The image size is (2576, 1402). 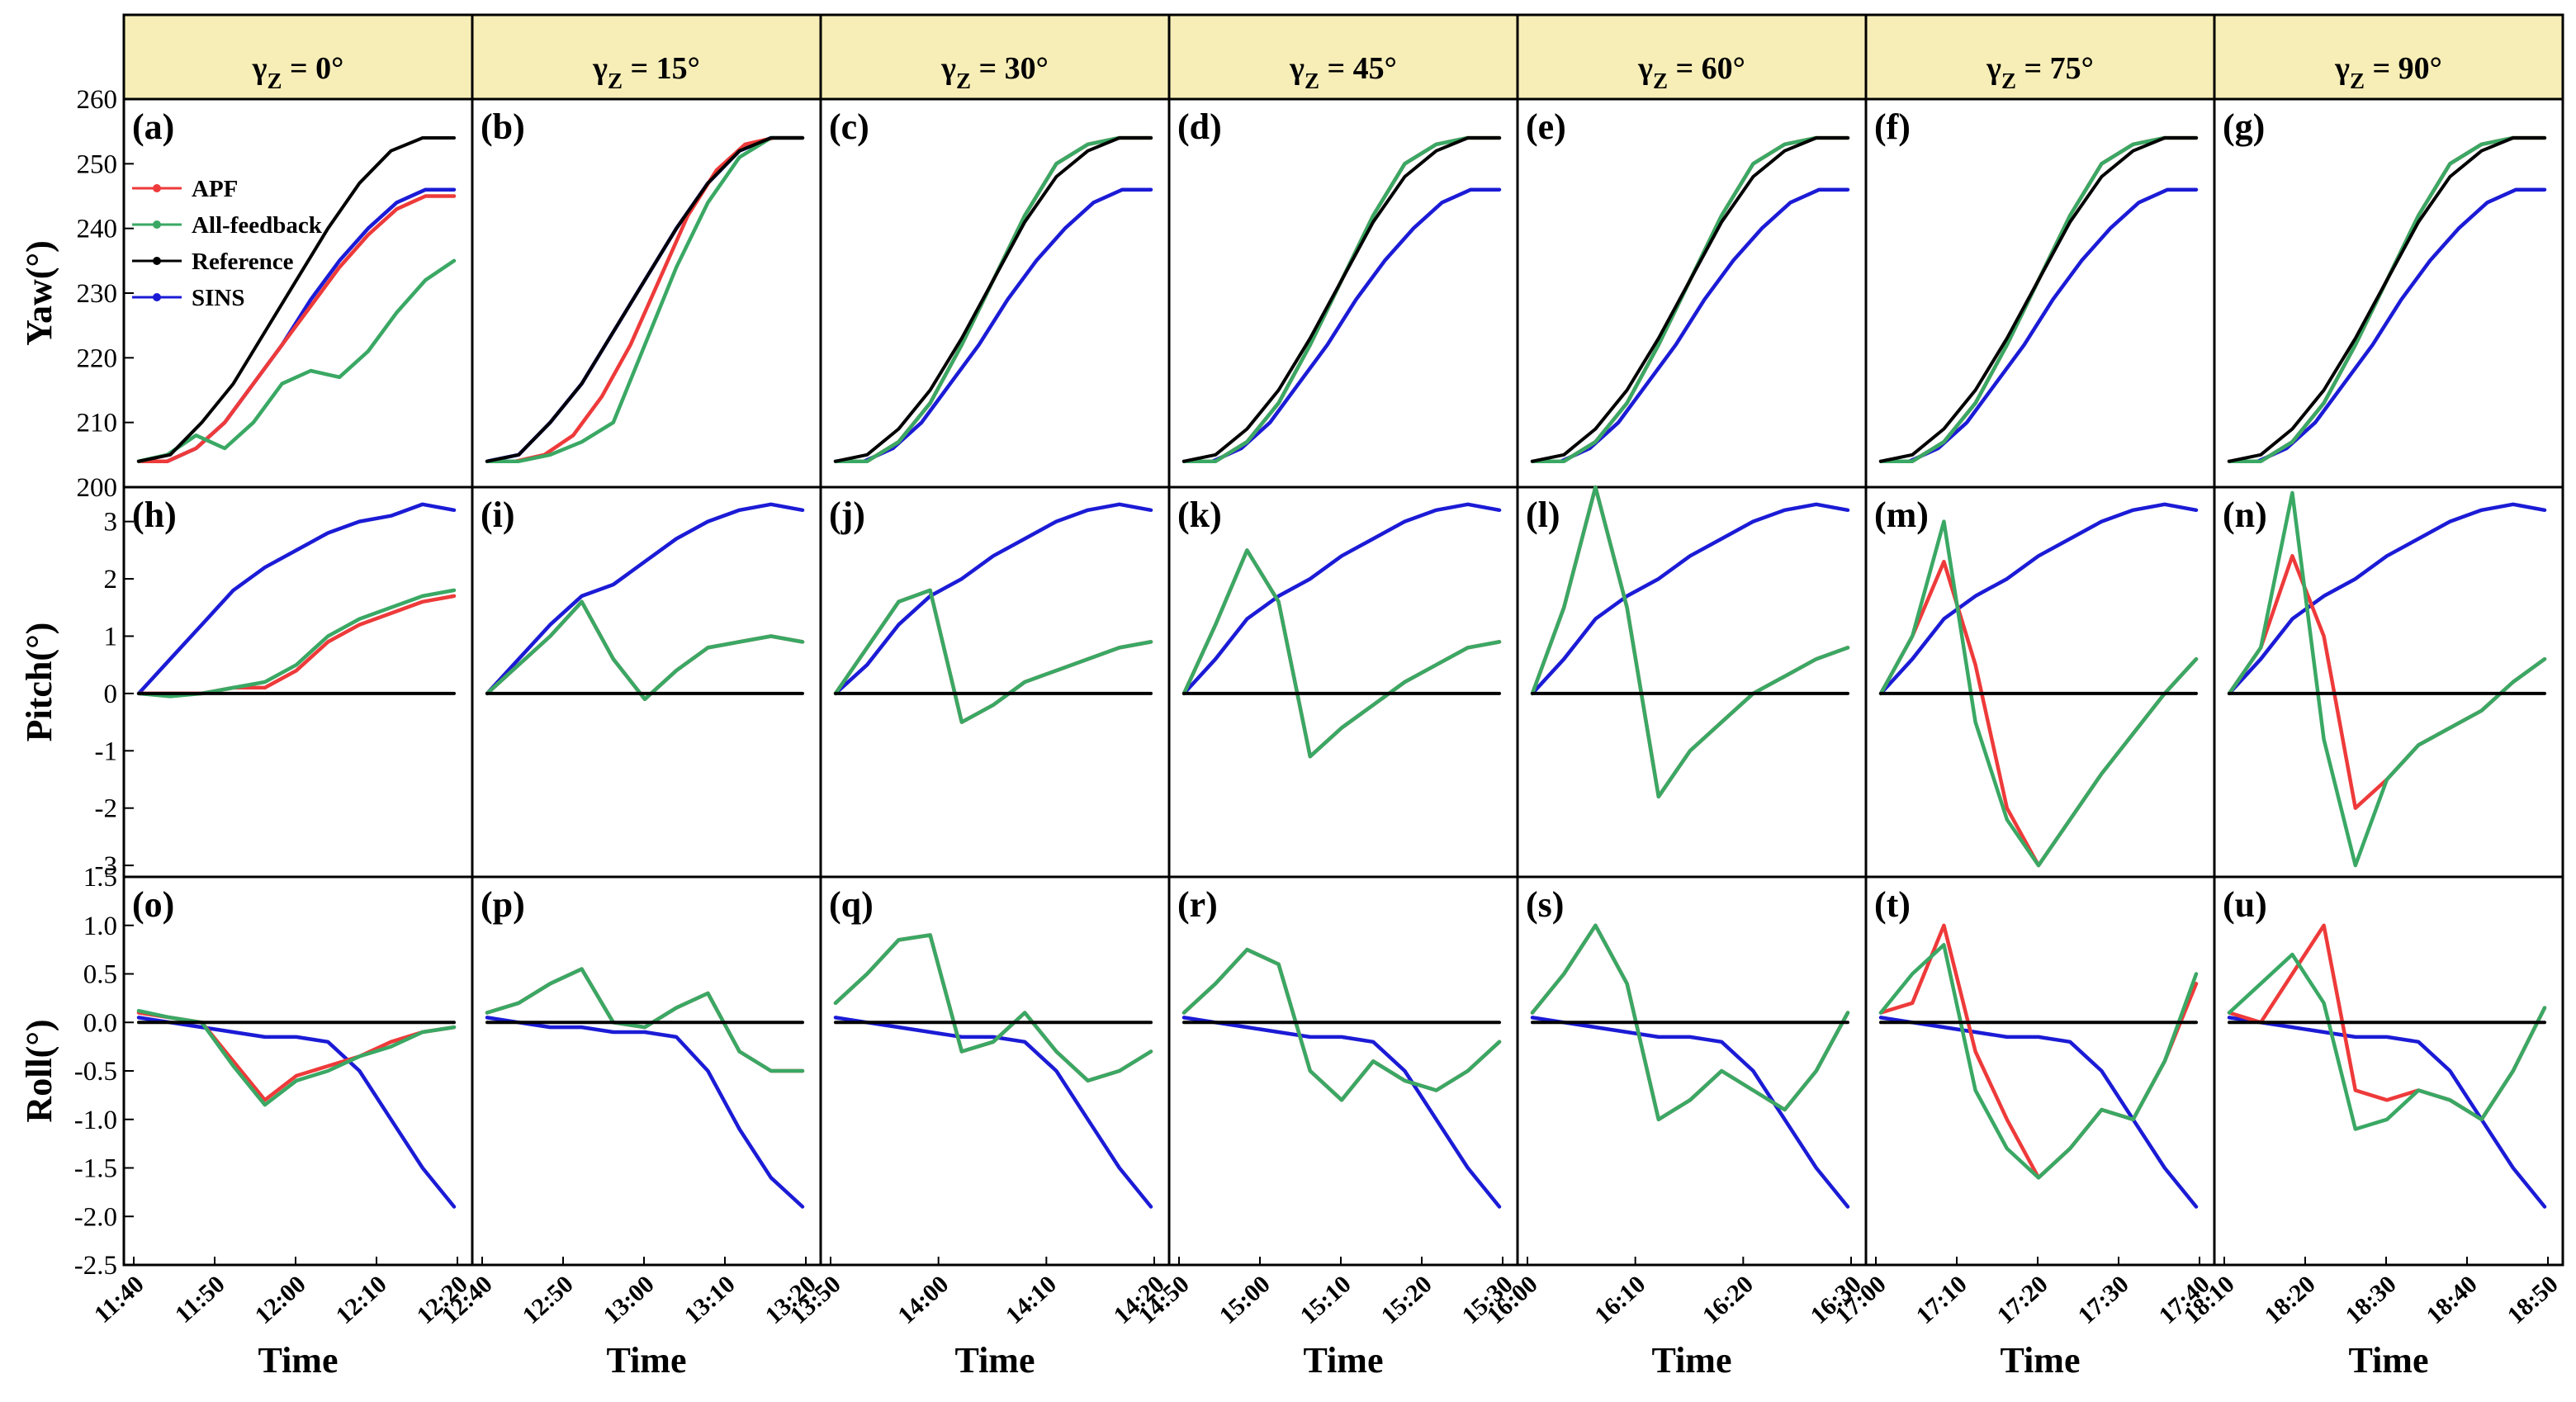 What do you see at coordinates (1706, 68) in the screenshot?
I see `header-value: = 60°` at bounding box center [1706, 68].